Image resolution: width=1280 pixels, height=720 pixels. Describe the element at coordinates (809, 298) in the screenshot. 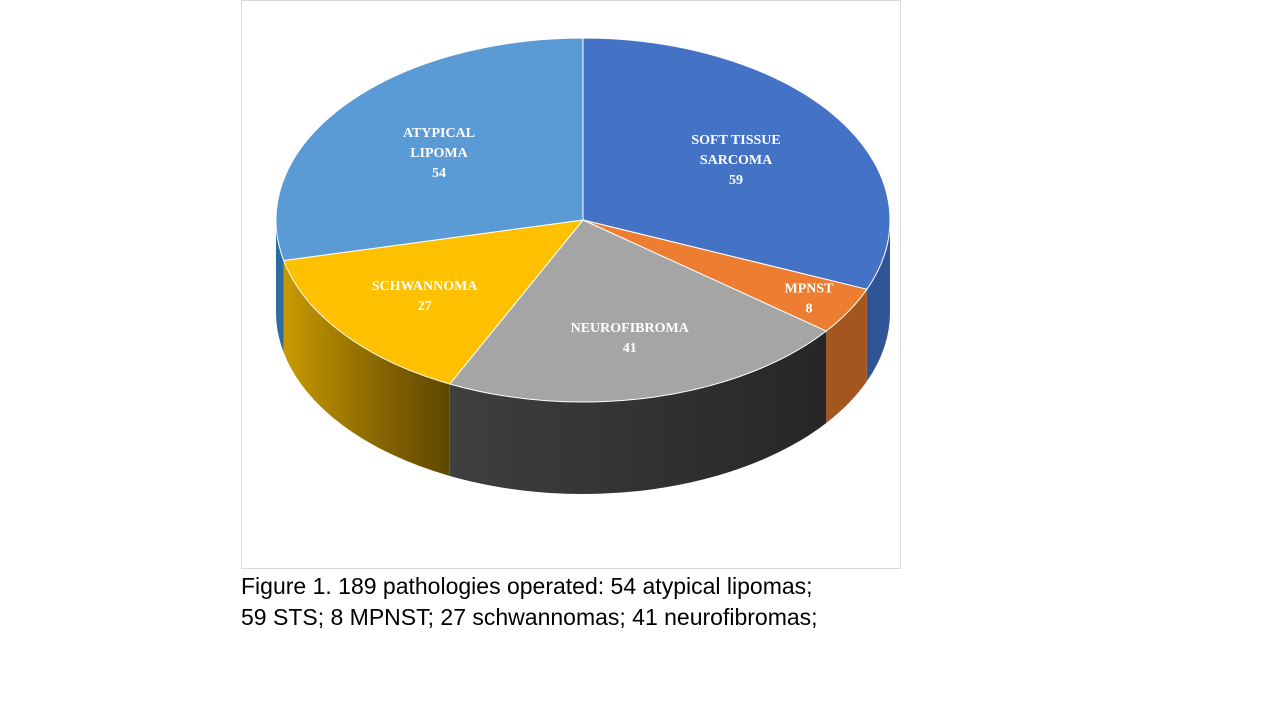

I see `pie-label-1: MPNST 8` at that location.